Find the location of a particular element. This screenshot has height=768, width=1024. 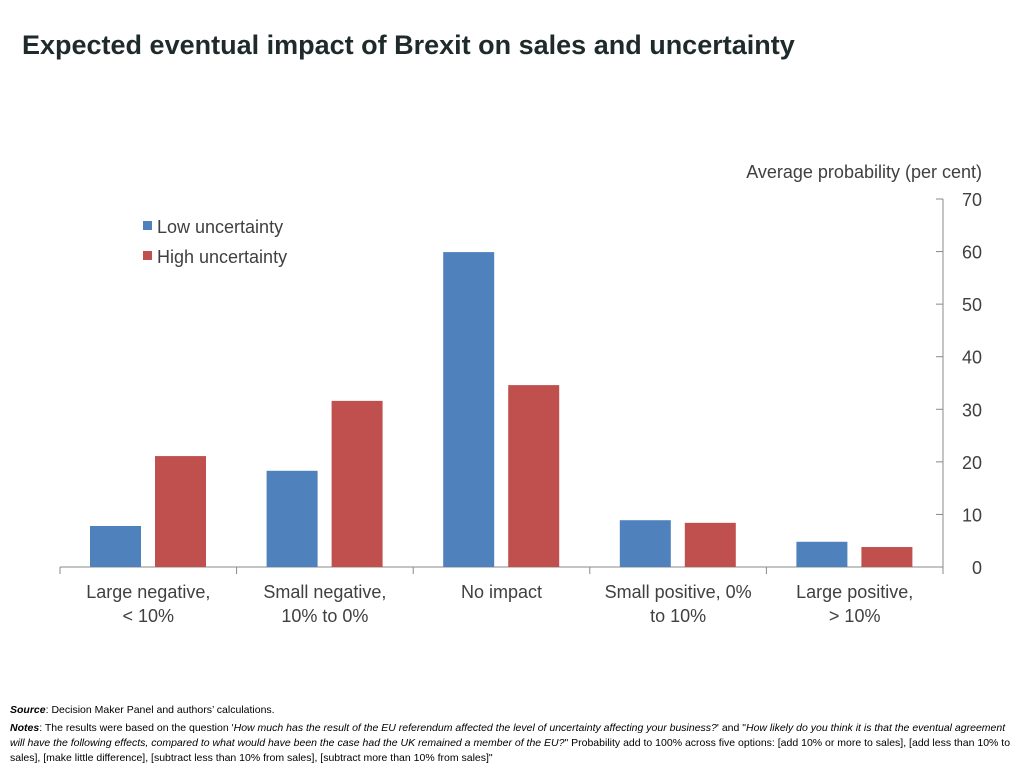

y-tick-label: 70 is located at coordinates (972, 200).